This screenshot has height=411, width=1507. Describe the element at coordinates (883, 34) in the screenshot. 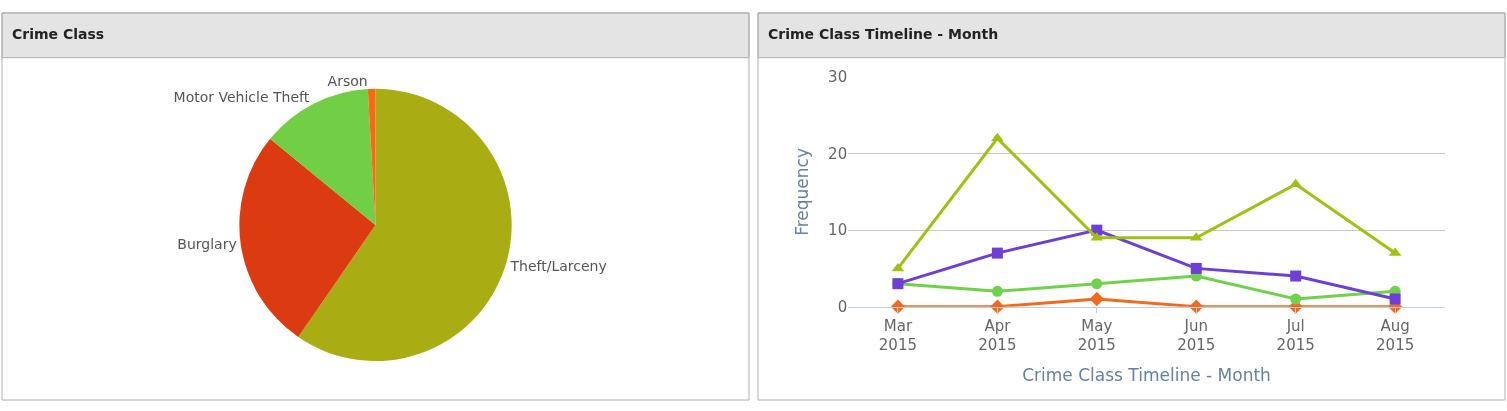

I see `chart-title: Crime Class Timeline - Month` at that location.